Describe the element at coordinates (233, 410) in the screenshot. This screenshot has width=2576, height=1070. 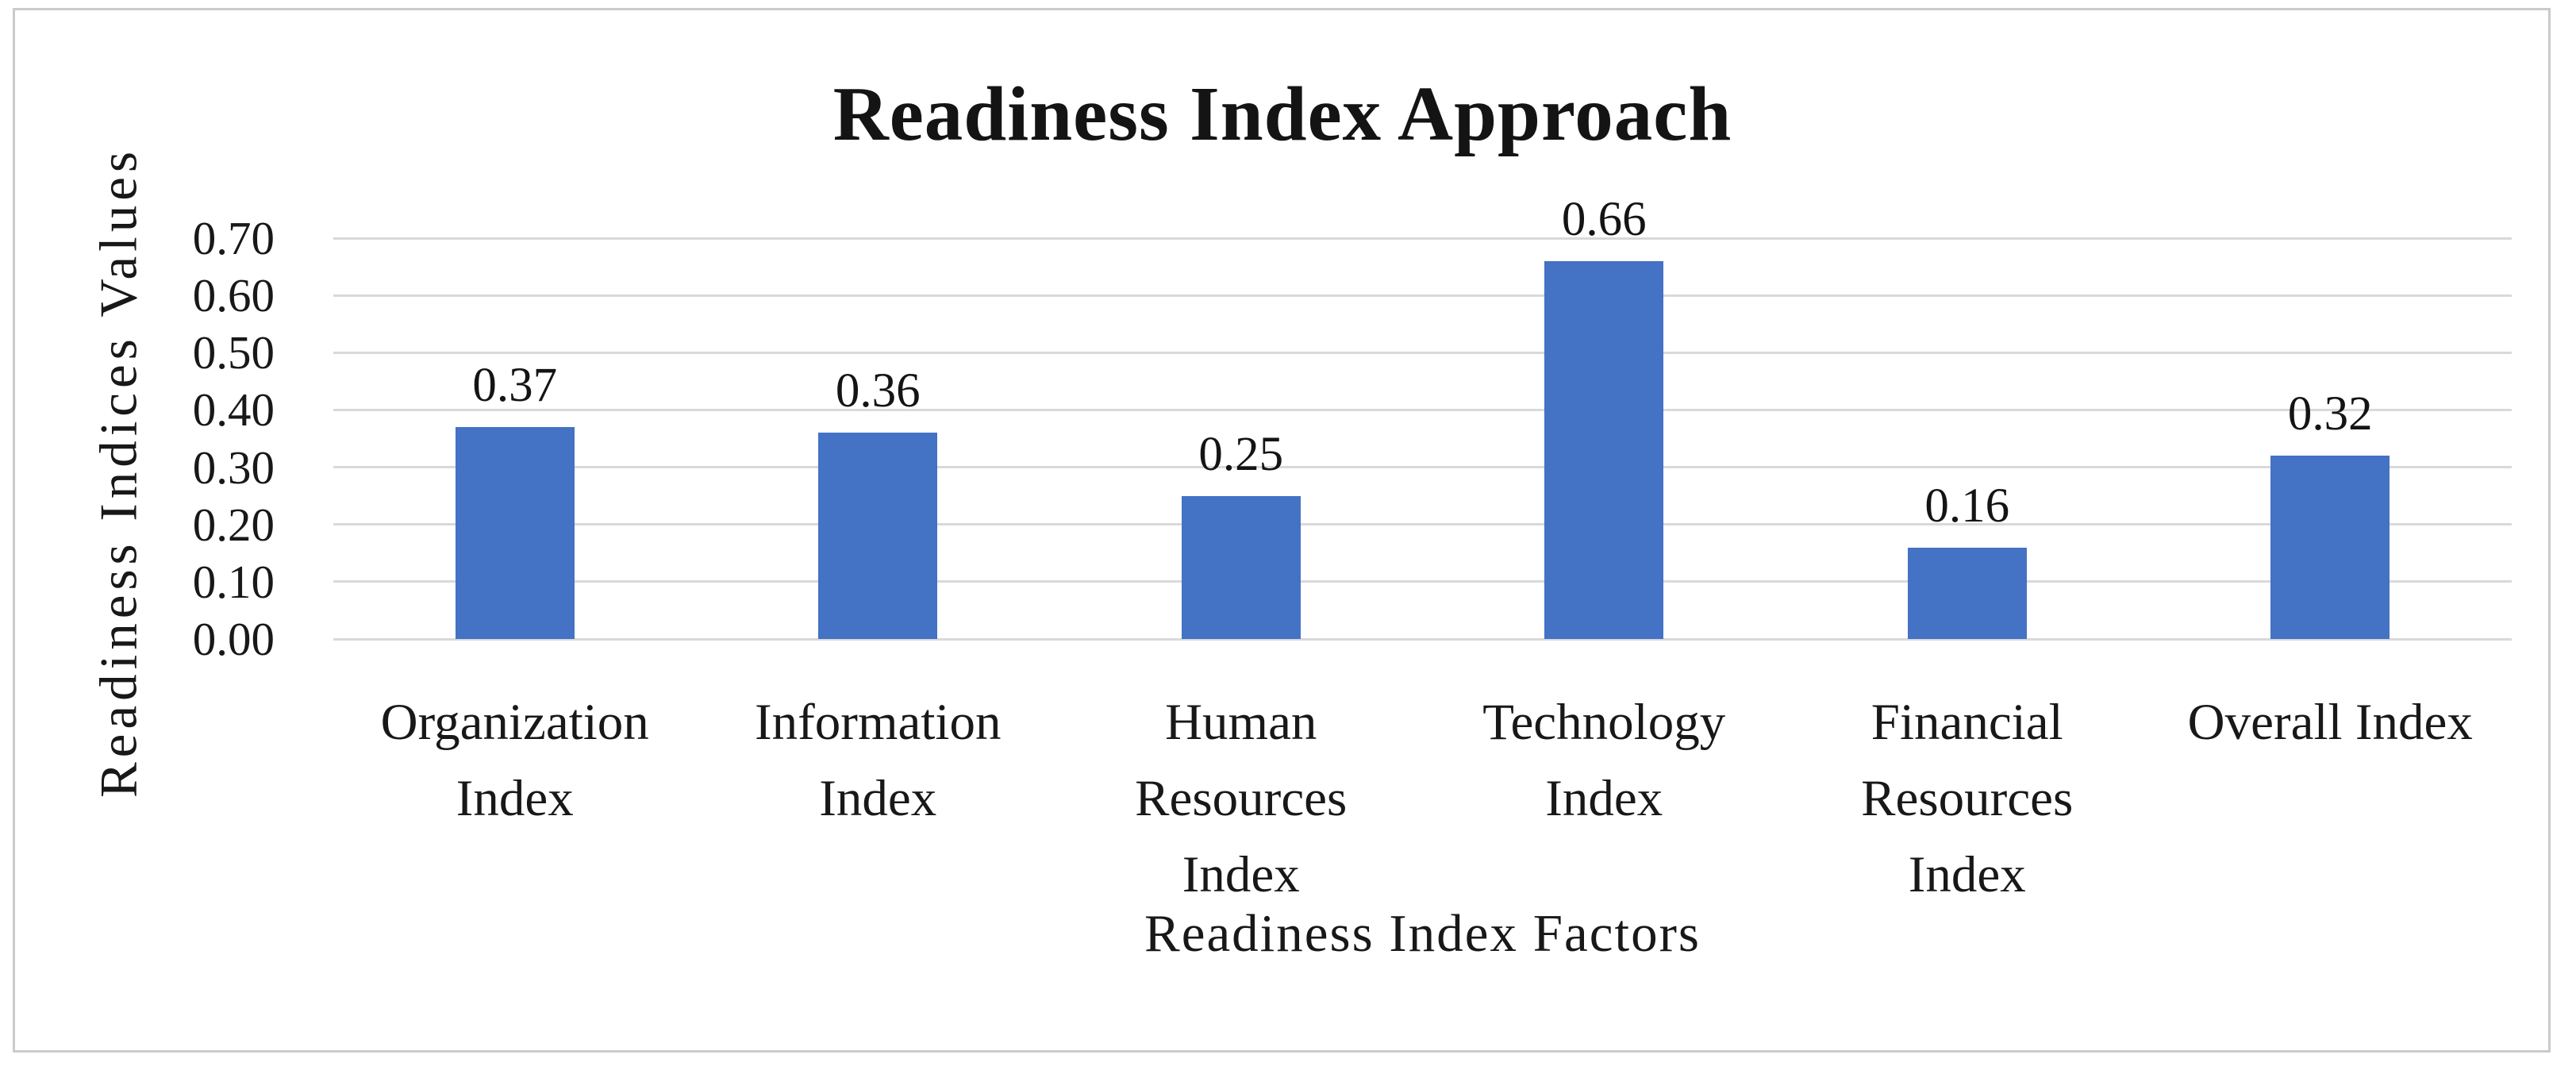
I see `y-tick-label: 0.40` at that location.